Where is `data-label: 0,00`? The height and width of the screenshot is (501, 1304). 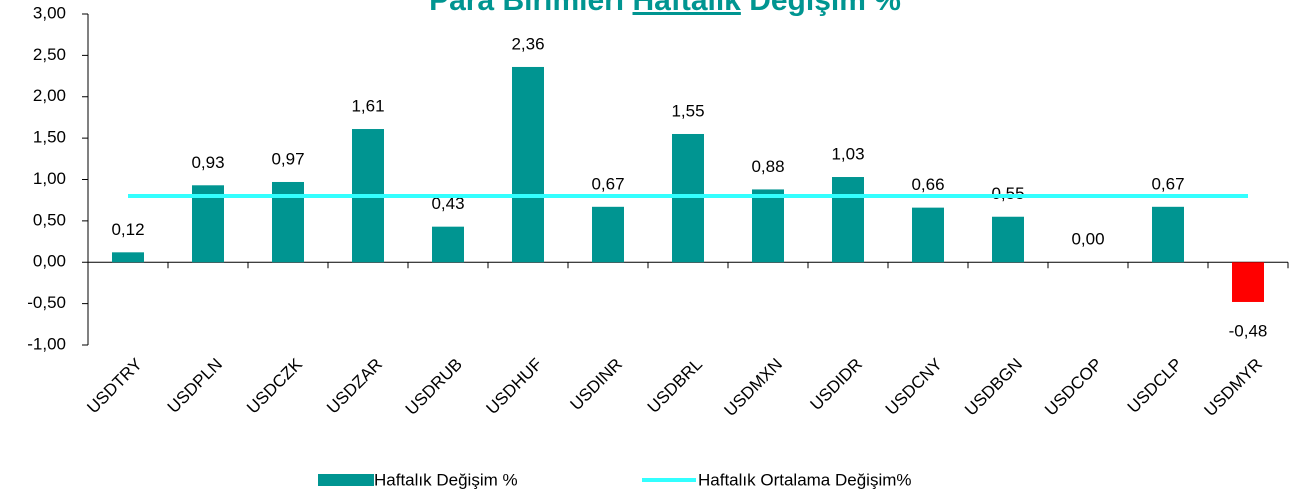
data-label: 0,00 is located at coordinates (1087, 239).